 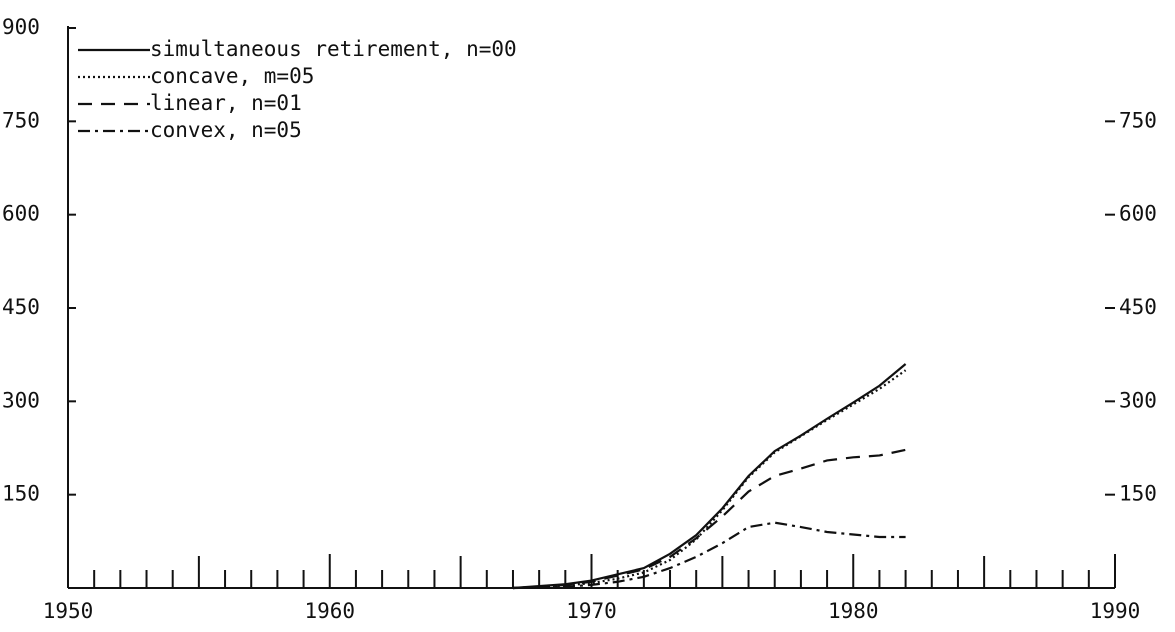 What do you see at coordinates (1138, 120) in the screenshot?
I see `y2-tick-label: 750` at bounding box center [1138, 120].